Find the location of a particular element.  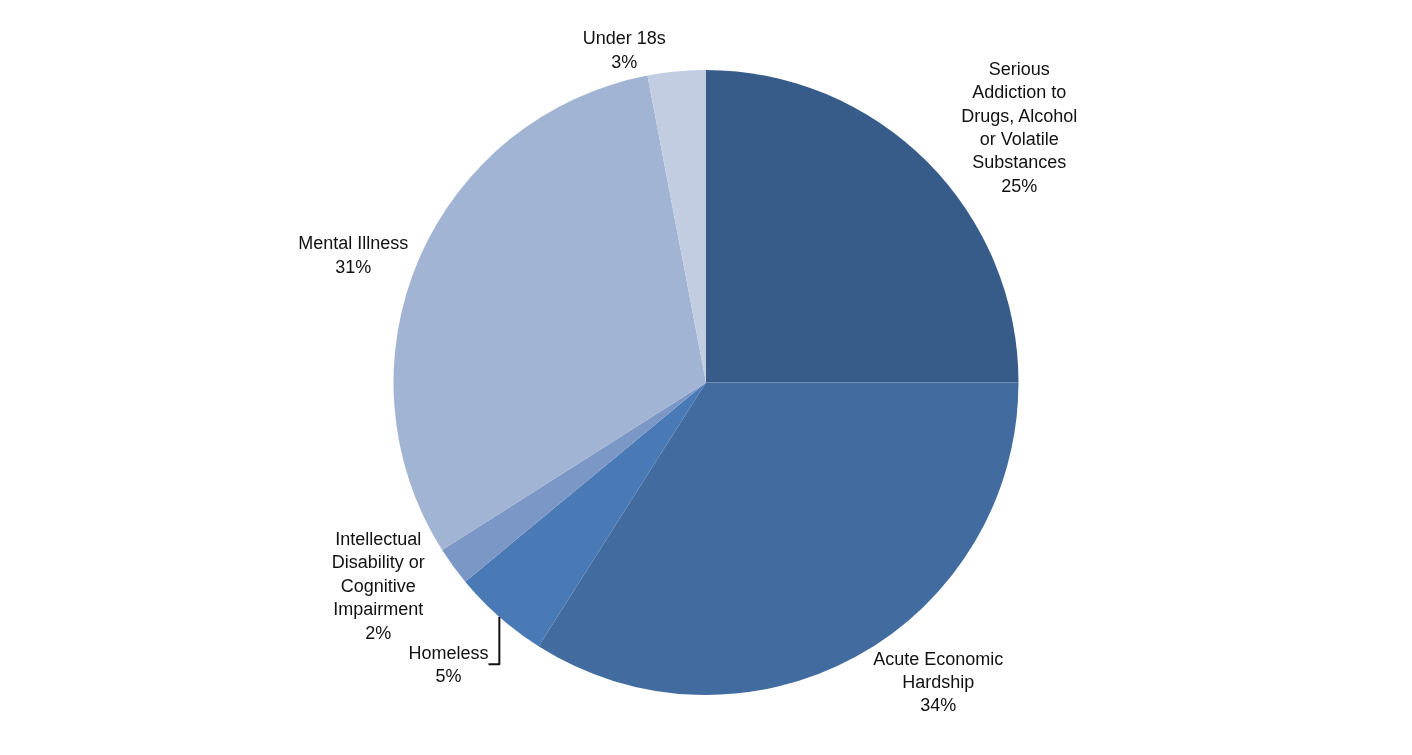

slice-label: Acute Economic Hardship is located at coordinates (938, 670).